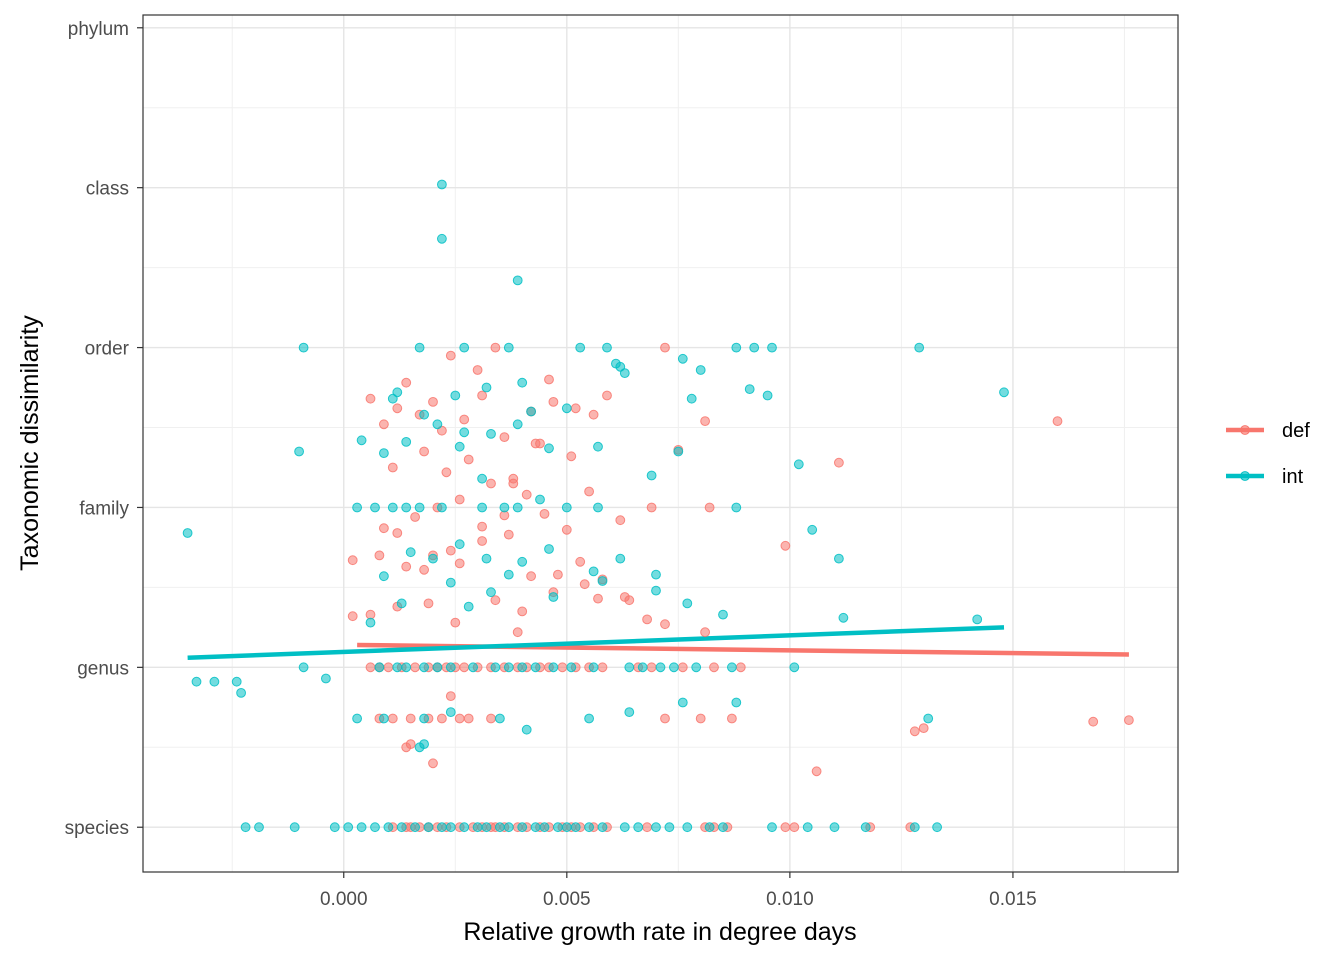 The image size is (1344, 960). What do you see at coordinates (1268, 454) in the screenshot?
I see `legend: def int` at bounding box center [1268, 454].